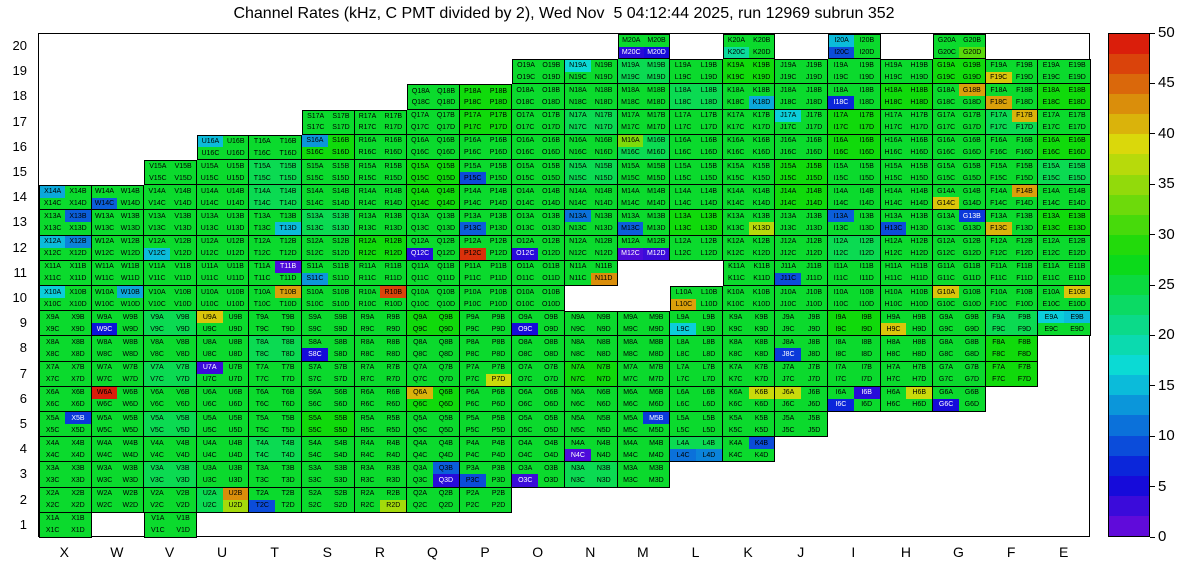 The width and height of the screenshot is (1196, 572). Describe the element at coordinates (630, 253) in the screenshot. I see `heatmap-cell: M12C` at that location.